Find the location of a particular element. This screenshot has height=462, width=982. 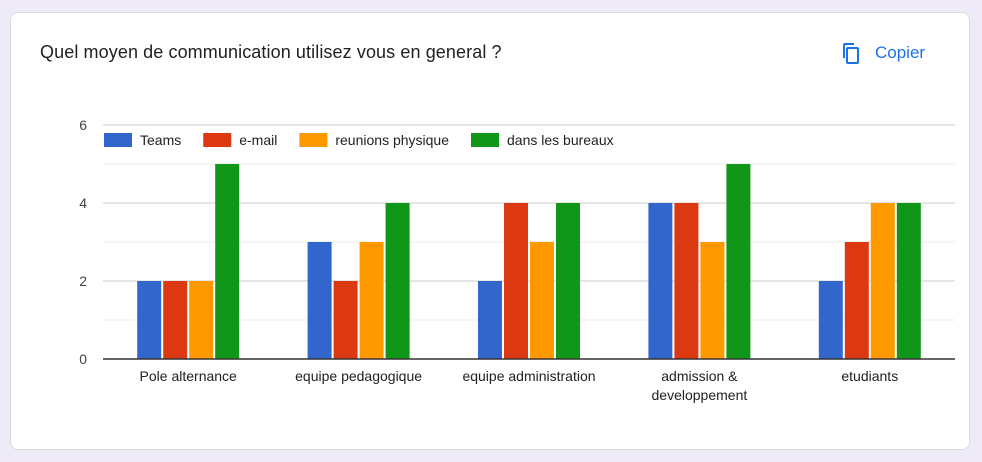

legend-label: reunions physique is located at coordinates (392, 140).